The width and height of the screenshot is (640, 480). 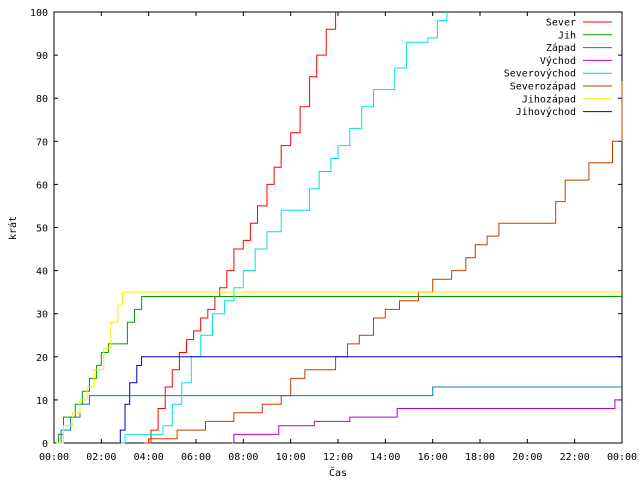 What do you see at coordinates (243, 457) in the screenshot?
I see `x-tick-label: 08:00` at bounding box center [243, 457].